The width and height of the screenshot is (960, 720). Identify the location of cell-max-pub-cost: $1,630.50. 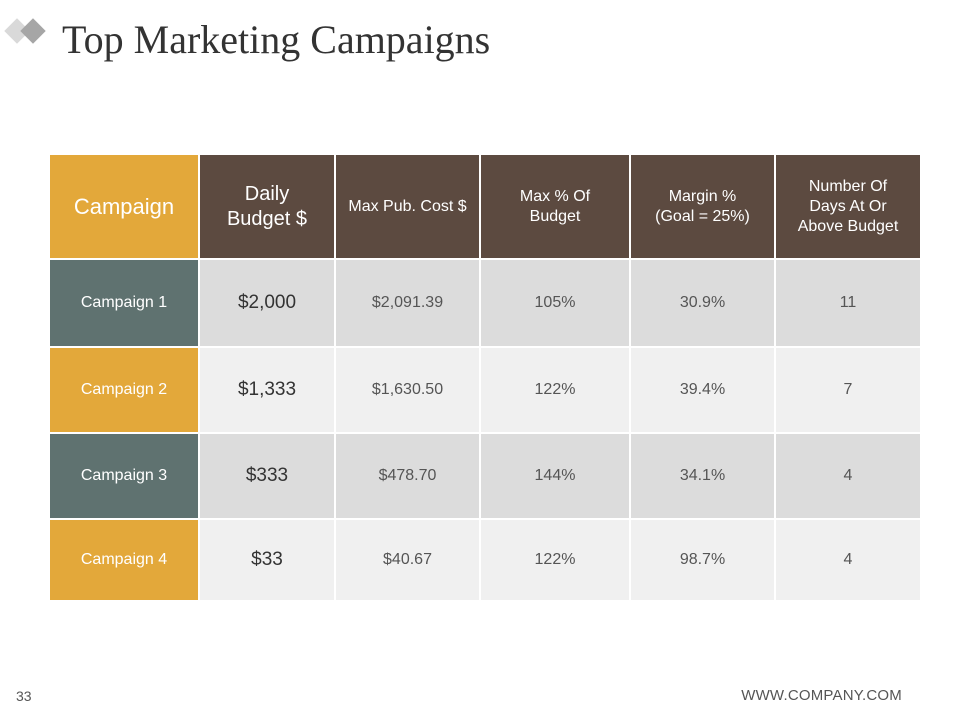
(407, 390).